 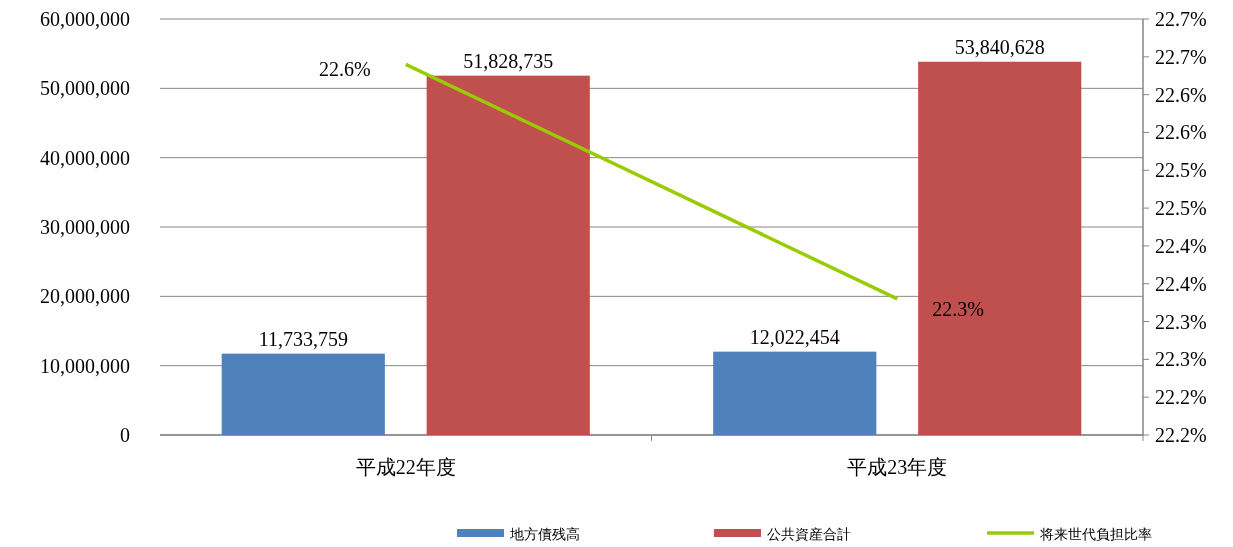 I want to click on x-tick-label: 平成22年度, so click(x=405, y=467).